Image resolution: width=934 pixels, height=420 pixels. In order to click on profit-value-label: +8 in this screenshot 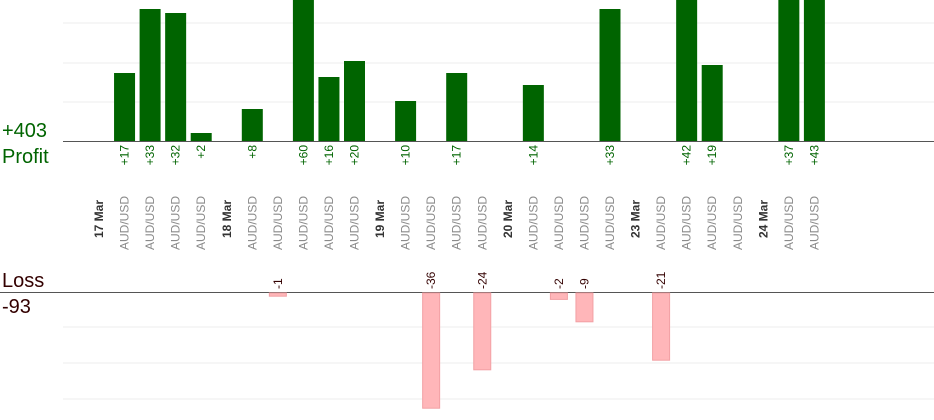, I will do `click(252, 152)`.